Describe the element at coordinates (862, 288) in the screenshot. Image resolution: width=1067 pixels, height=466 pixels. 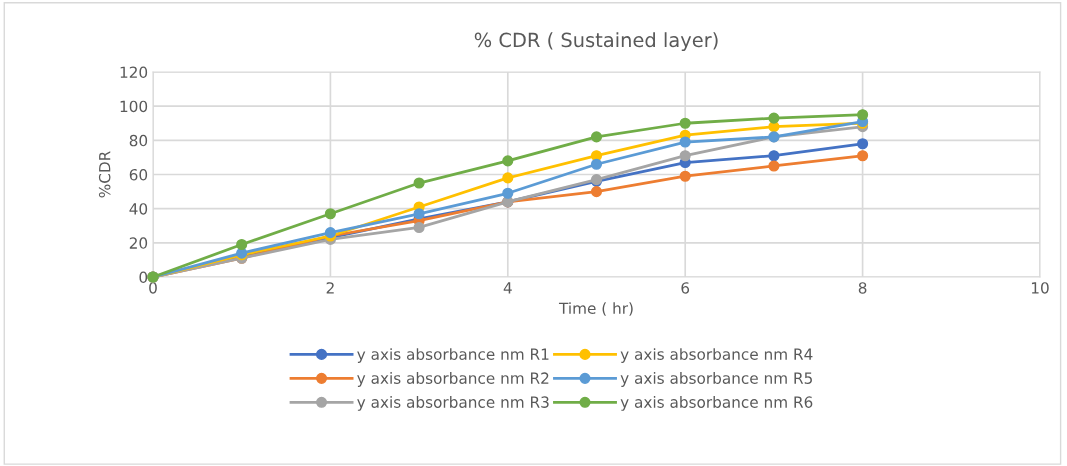
I see `x-tick-label: 8` at that location.